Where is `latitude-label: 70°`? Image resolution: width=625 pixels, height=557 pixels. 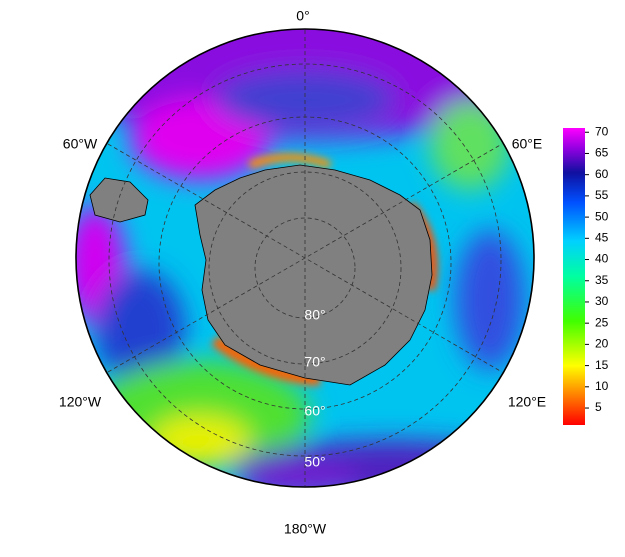 latitude-label: 70° is located at coordinates (314, 362).